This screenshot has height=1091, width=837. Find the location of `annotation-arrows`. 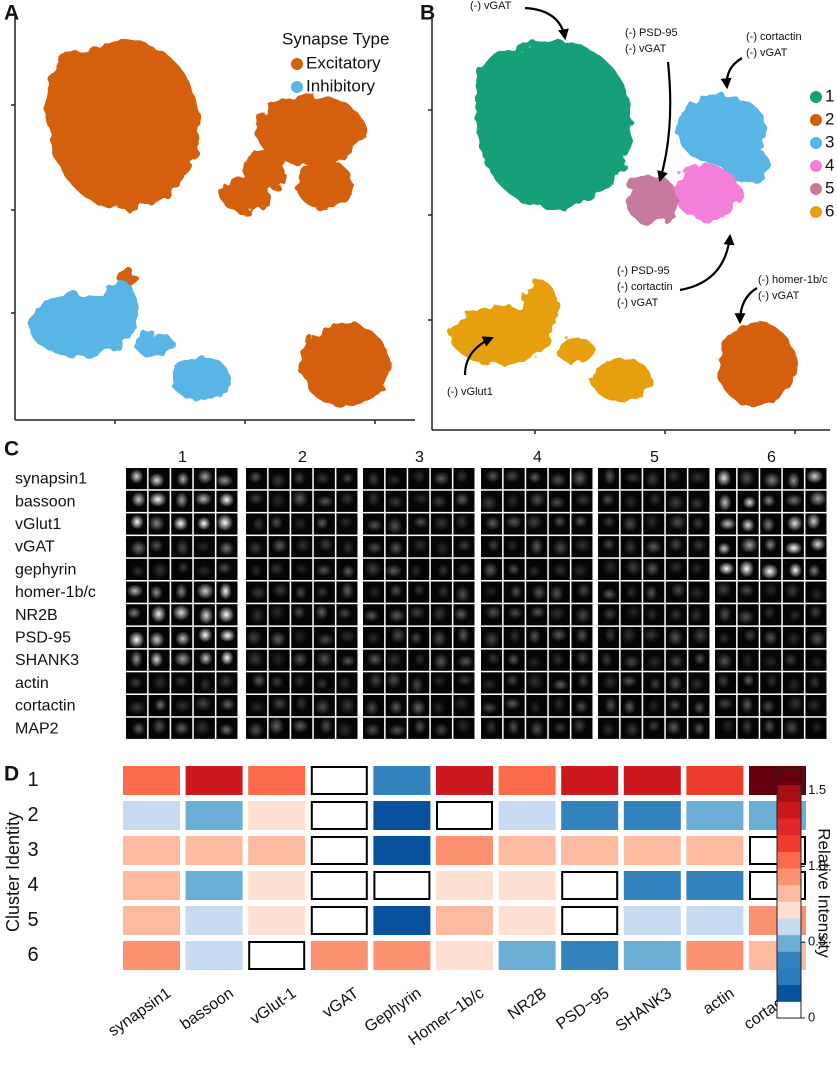

annotation-arrows is located at coordinates (610, 191).